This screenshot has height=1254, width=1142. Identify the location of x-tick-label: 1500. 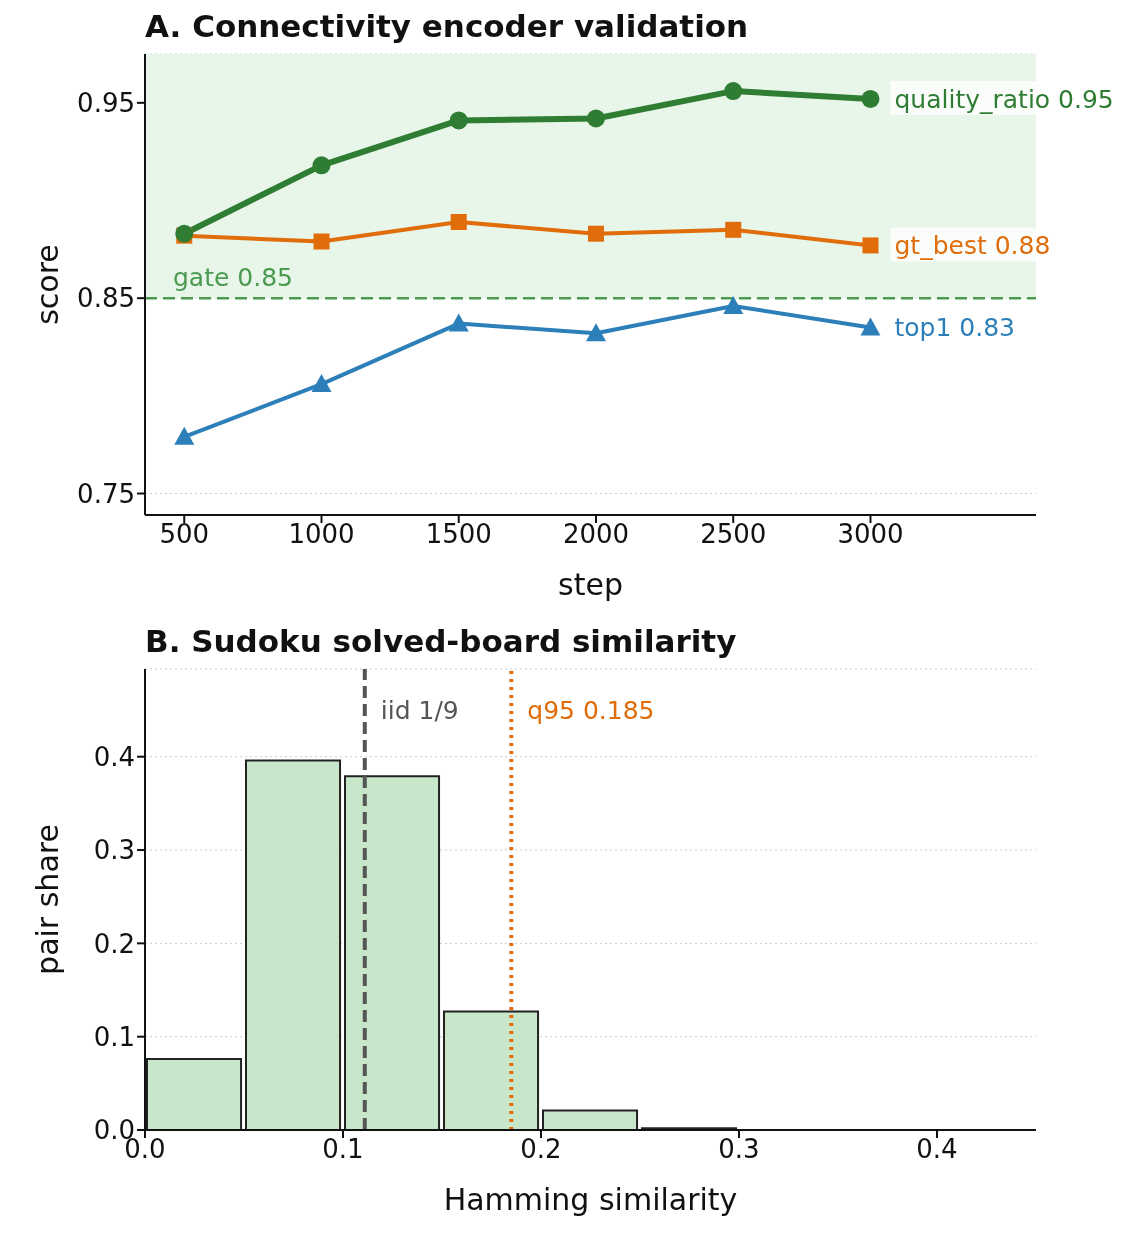
(458, 534).